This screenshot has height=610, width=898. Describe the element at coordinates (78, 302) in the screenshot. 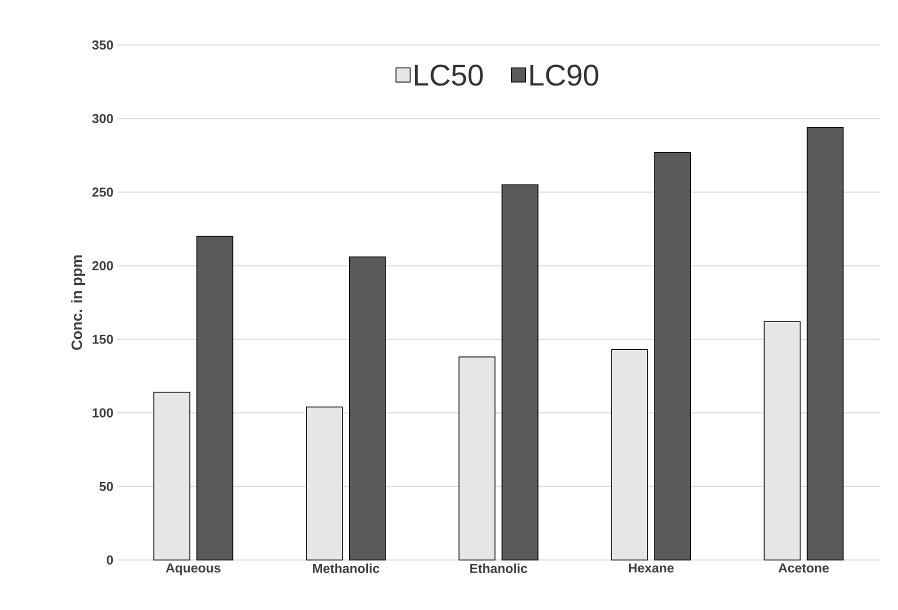

I see `y-axis-title: Conc. in ppm` at that location.